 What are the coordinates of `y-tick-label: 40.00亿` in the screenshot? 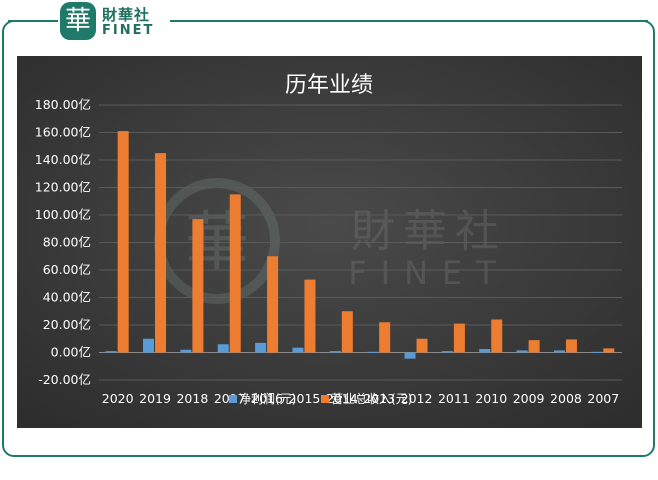 It's located at (67, 297).